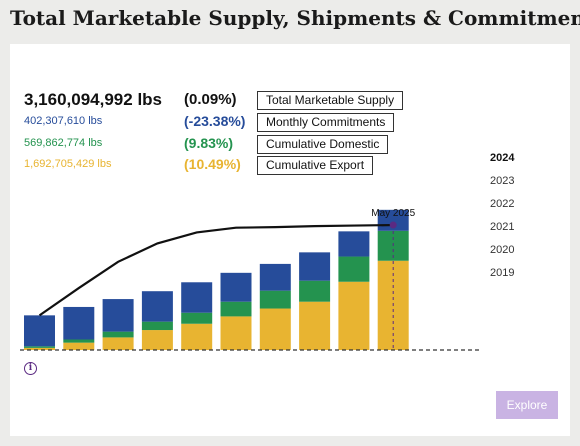 Image resolution: width=580 pixels, height=446 pixels. Describe the element at coordinates (502, 250) in the screenshot. I see `year-option: 2020` at that location.